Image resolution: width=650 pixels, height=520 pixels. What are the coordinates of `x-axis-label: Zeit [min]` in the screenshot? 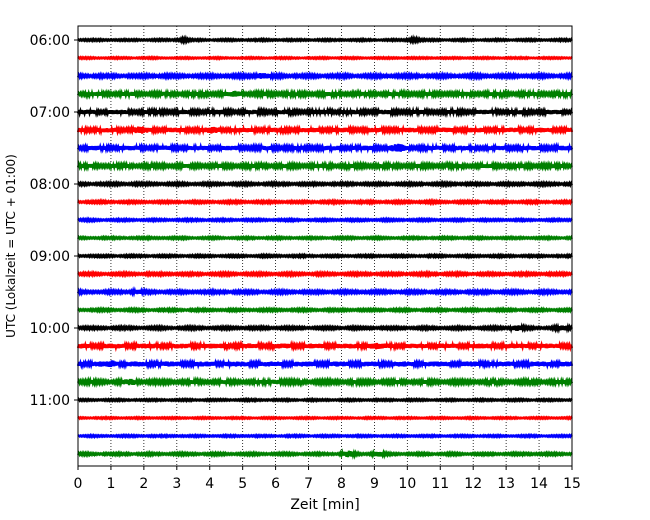 It's located at (324, 505).